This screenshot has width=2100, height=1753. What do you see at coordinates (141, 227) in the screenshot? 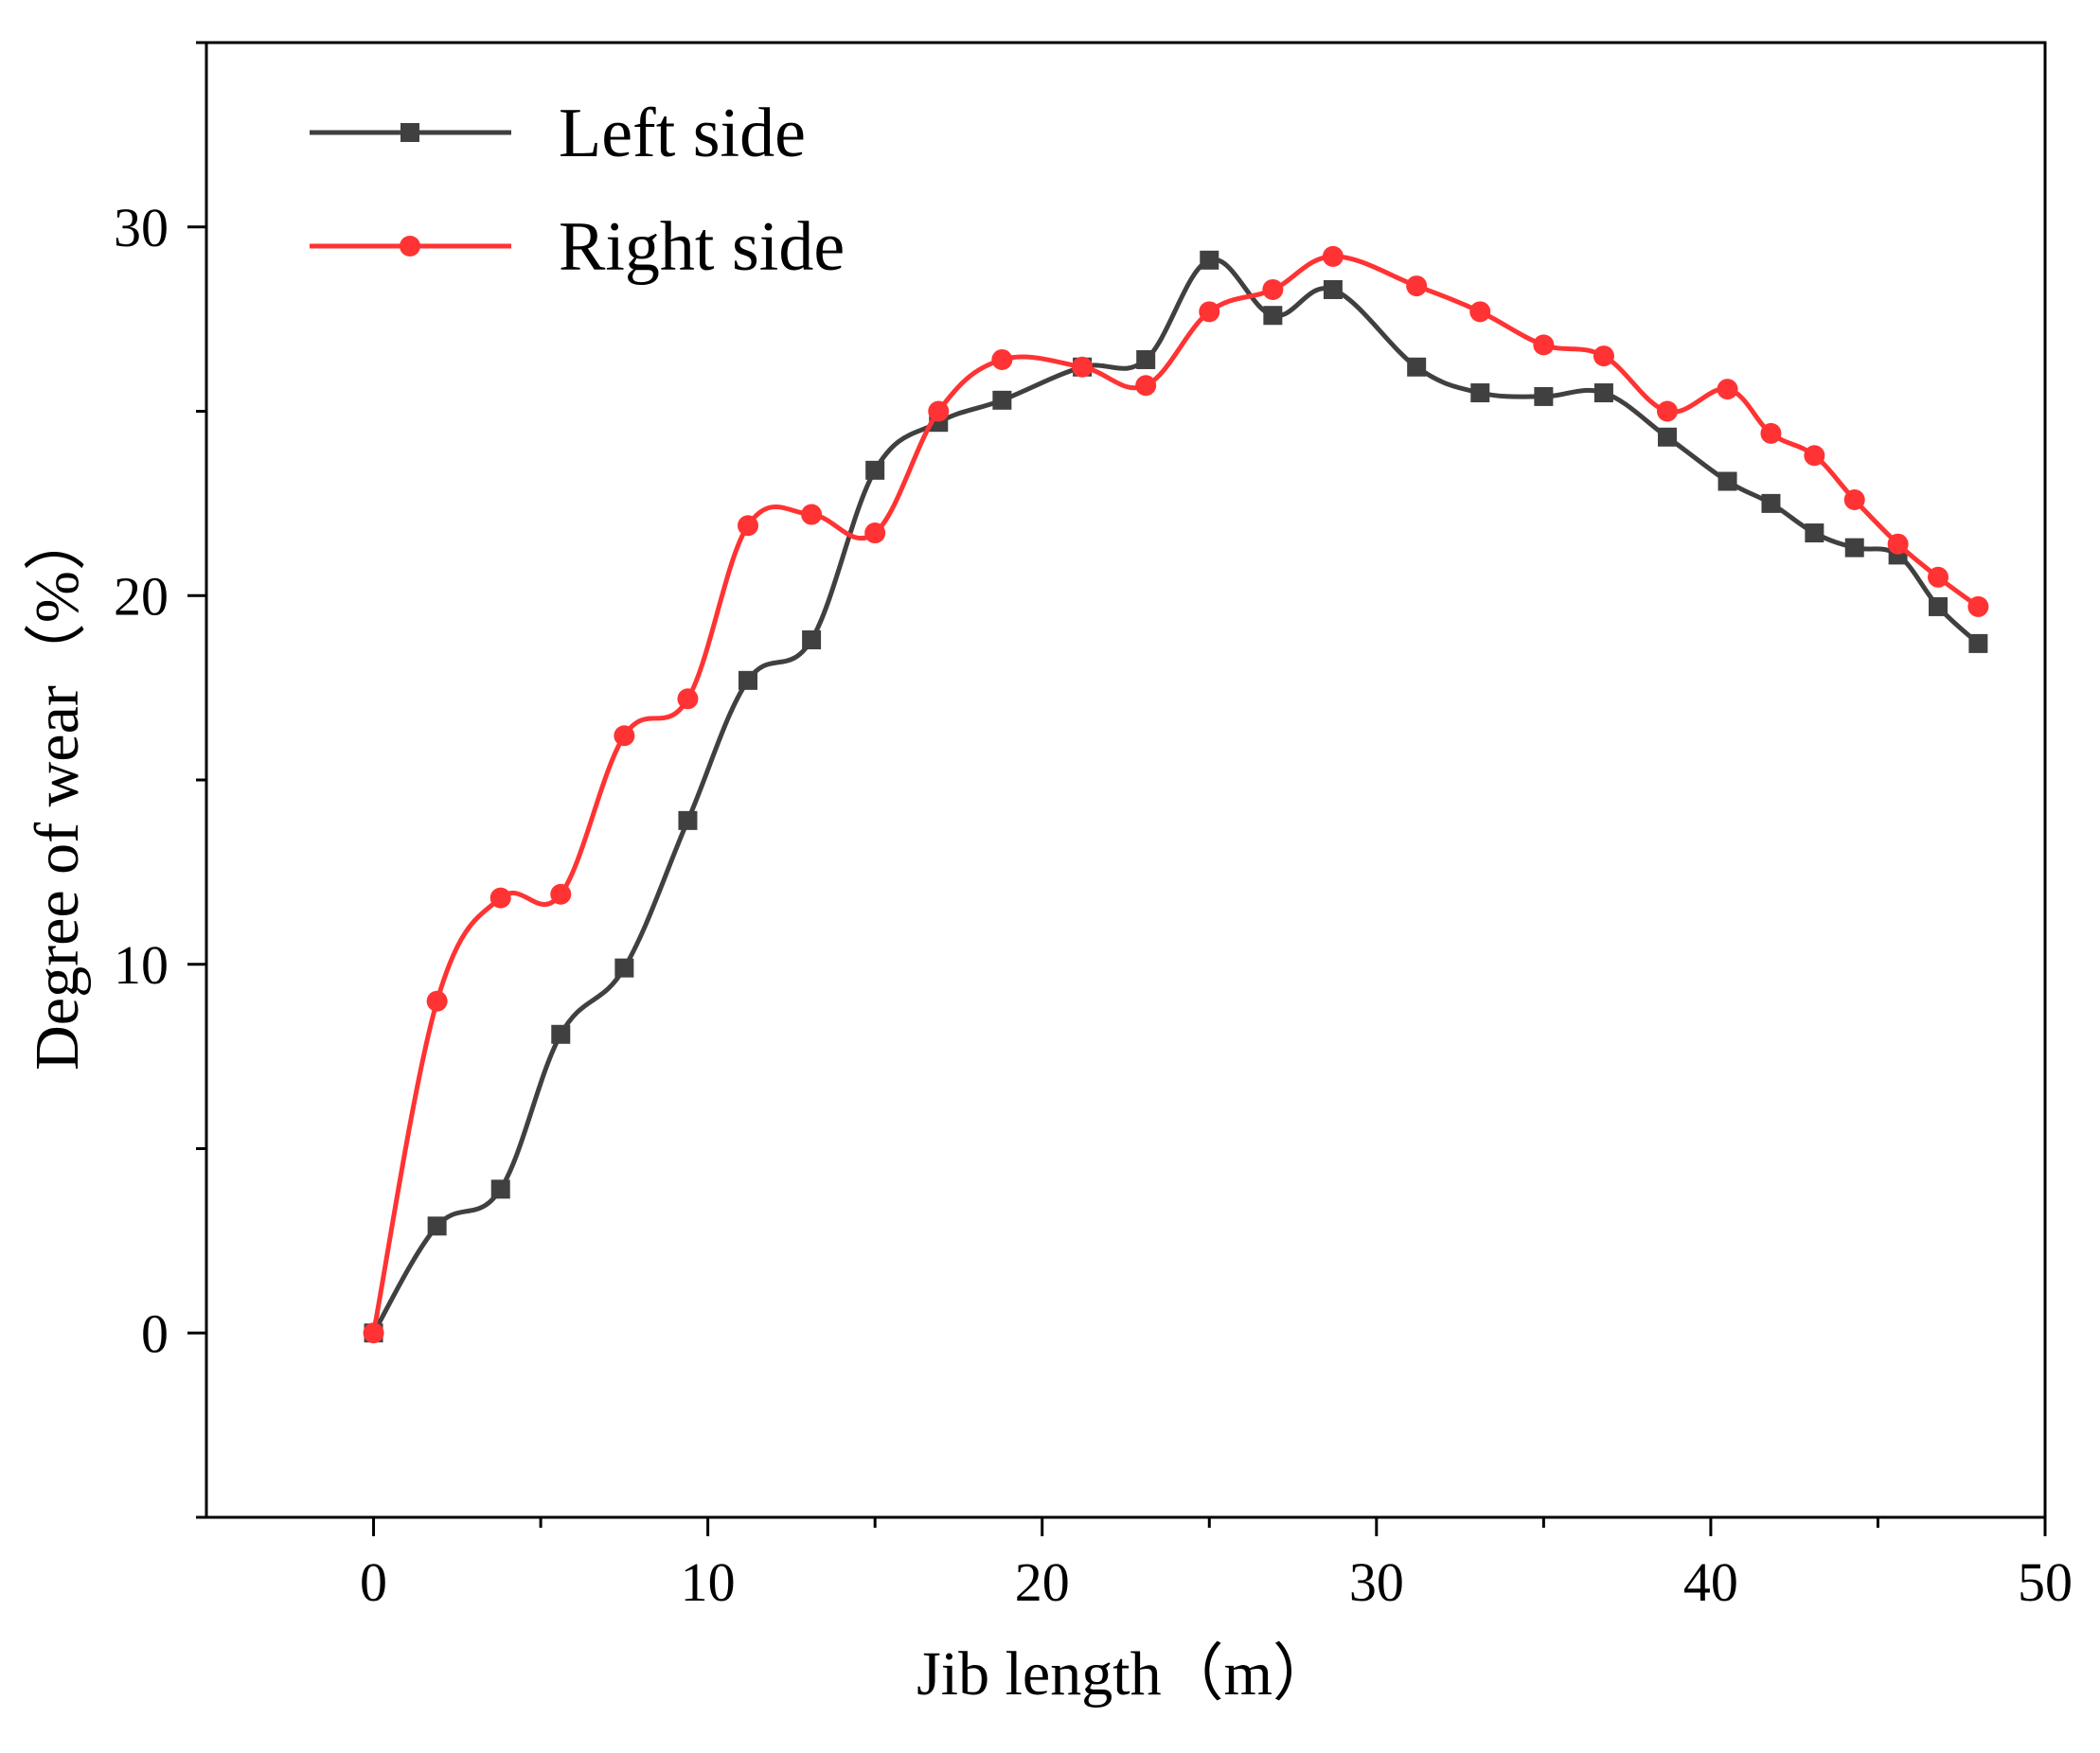
I see `y-tick-label: 30` at bounding box center [141, 227].